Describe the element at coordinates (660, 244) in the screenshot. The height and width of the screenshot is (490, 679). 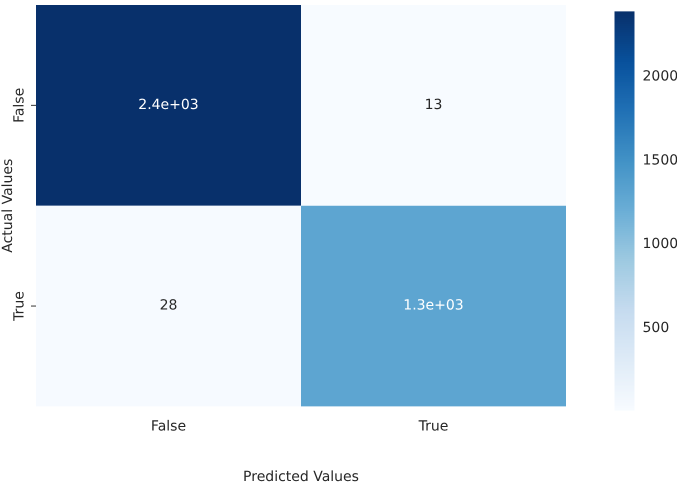
I see `color-bar-label: 1000` at that location.